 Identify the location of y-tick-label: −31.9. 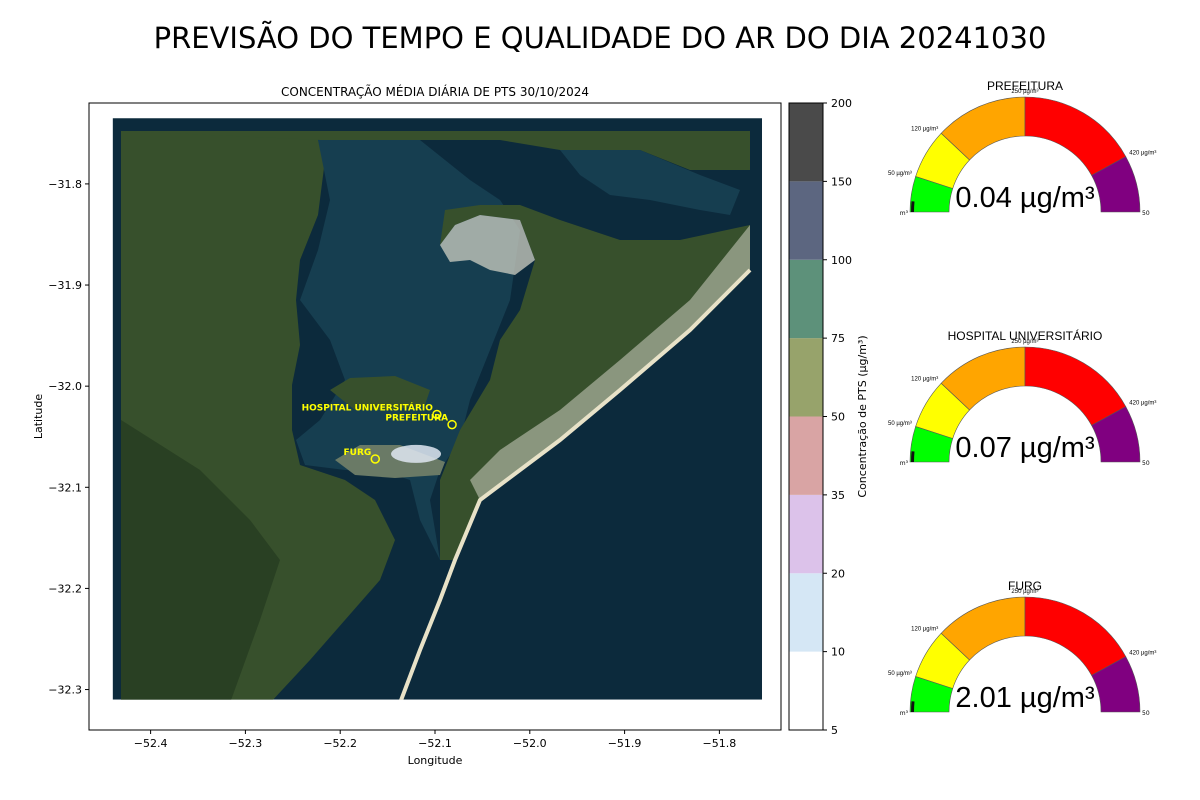
(65, 285).